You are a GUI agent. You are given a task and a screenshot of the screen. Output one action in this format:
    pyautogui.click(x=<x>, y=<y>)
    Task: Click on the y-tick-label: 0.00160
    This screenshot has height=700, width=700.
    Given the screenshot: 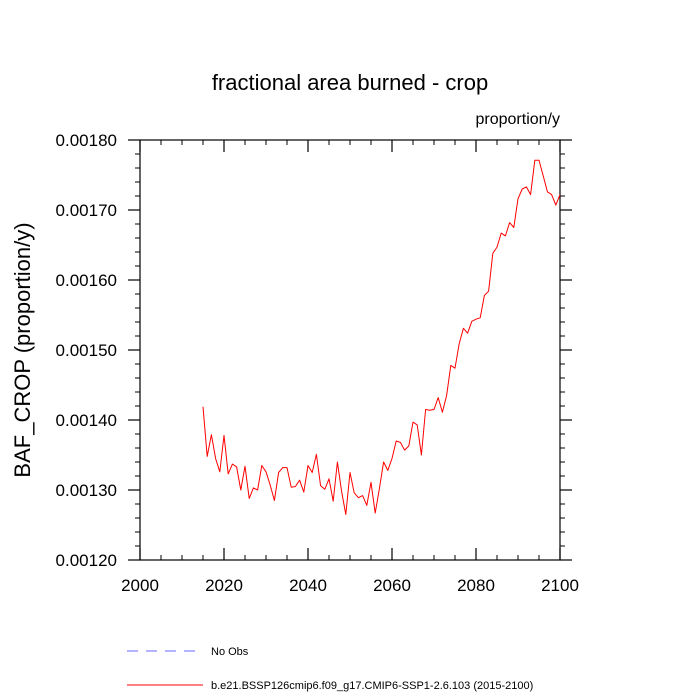 What is the action you would take?
    pyautogui.click(x=86, y=280)
    